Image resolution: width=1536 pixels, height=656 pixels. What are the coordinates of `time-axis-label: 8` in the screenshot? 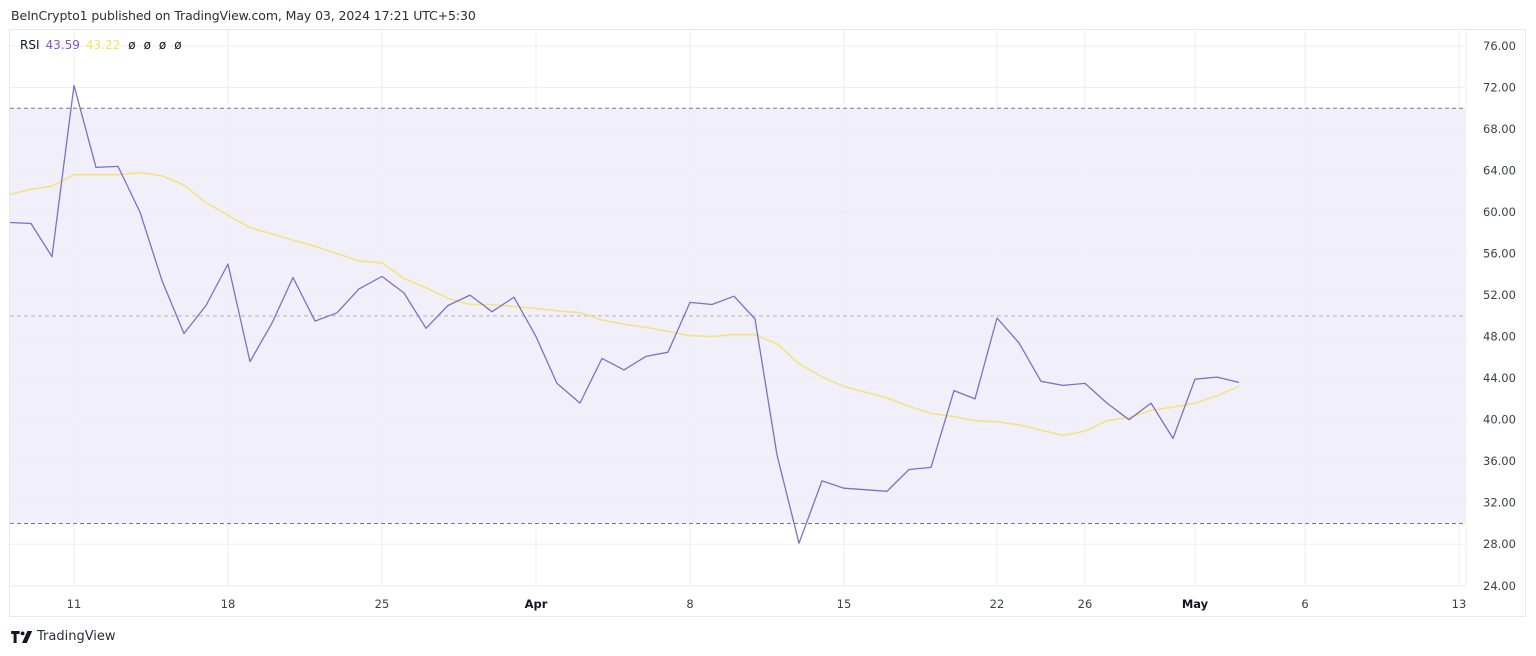 It's located at (689, 604).